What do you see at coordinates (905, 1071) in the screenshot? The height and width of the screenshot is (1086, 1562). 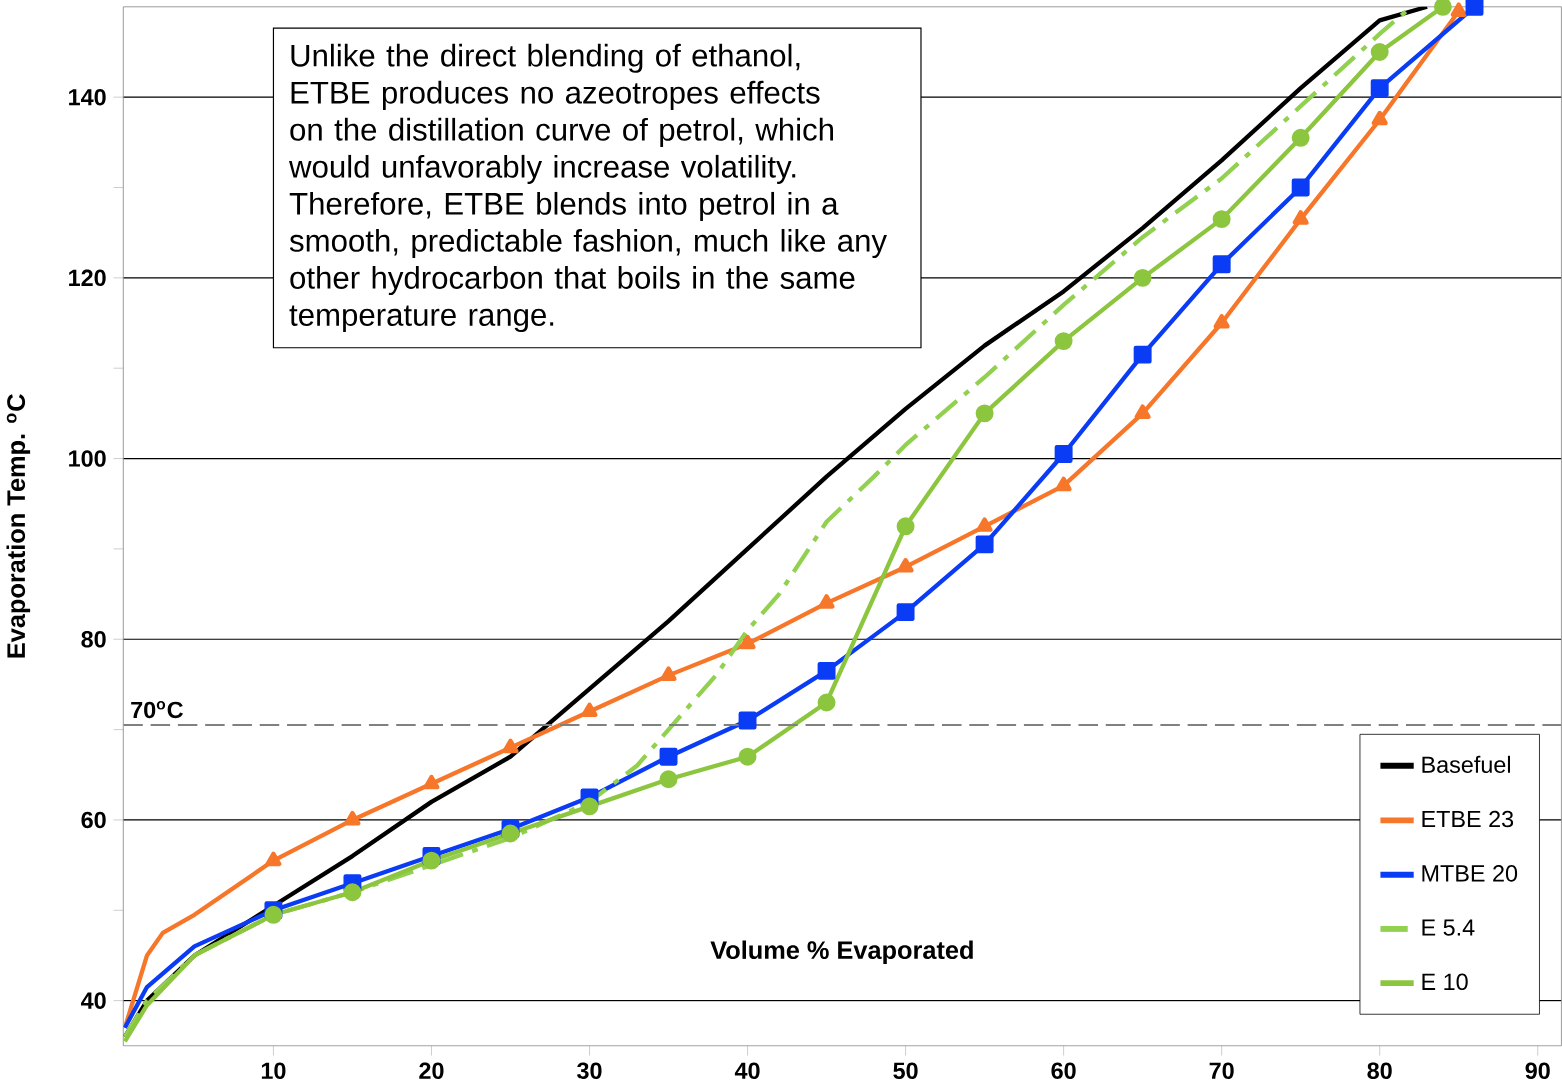 I see `x-tick-label: 50` at bounding box center [905, 1071].